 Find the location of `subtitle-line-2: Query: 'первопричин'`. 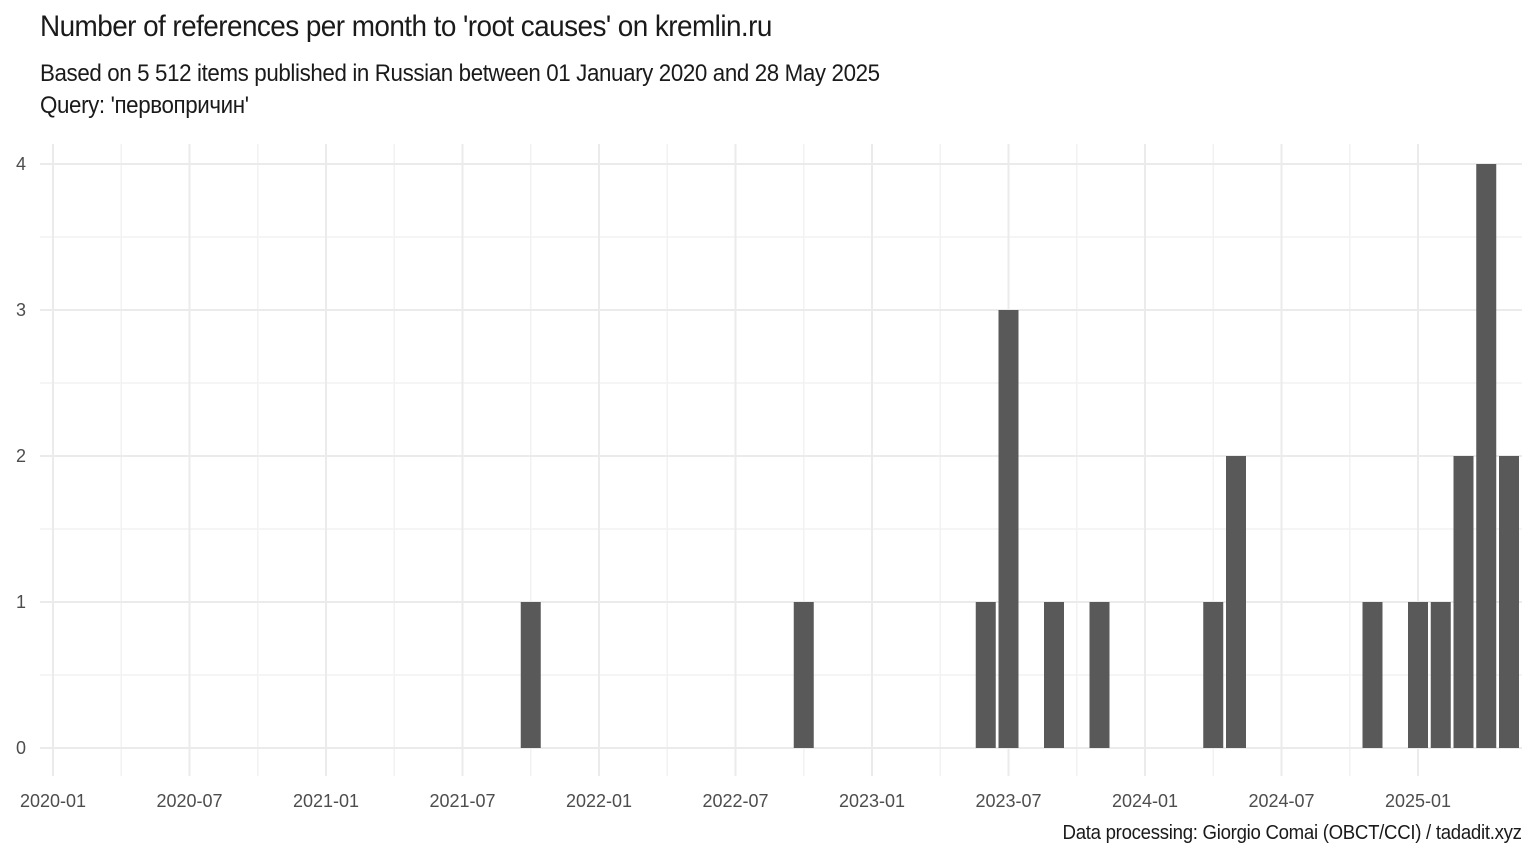

subtitle-line-2: Query: 'первопричин' is located at coordinates (144, 105).